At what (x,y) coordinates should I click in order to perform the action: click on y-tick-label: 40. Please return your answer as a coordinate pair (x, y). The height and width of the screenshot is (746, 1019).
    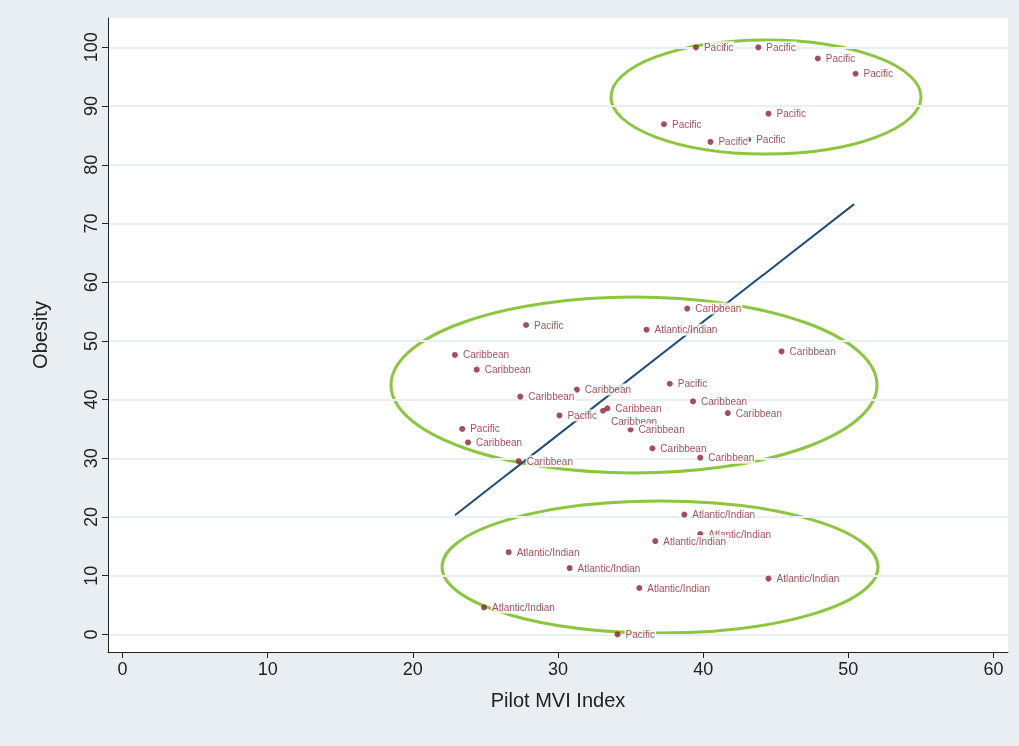
    Looking at the image, I should click on (91, 399).